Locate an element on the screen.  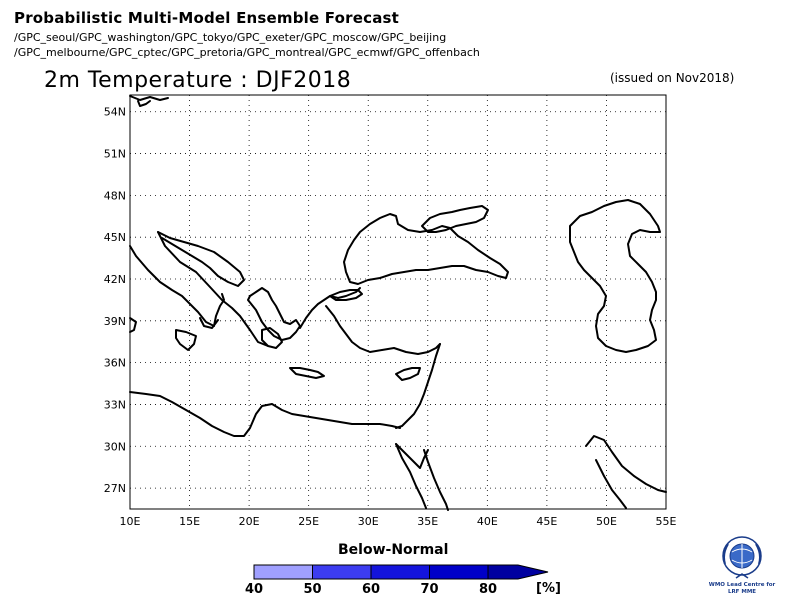
coastline-turkey-south is located at coordinates (383, 330).